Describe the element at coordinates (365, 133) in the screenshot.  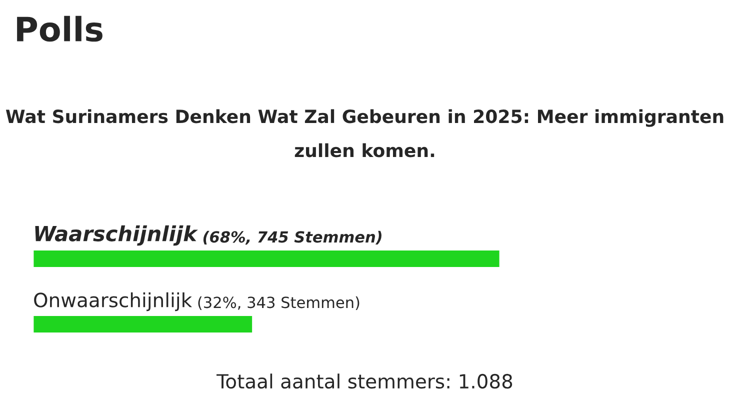
I see `chart-subtitle: Wat Surinamers Denken Wat Zal Gebeuren in 2025: Meer immigranten zullen komen.` at that location.